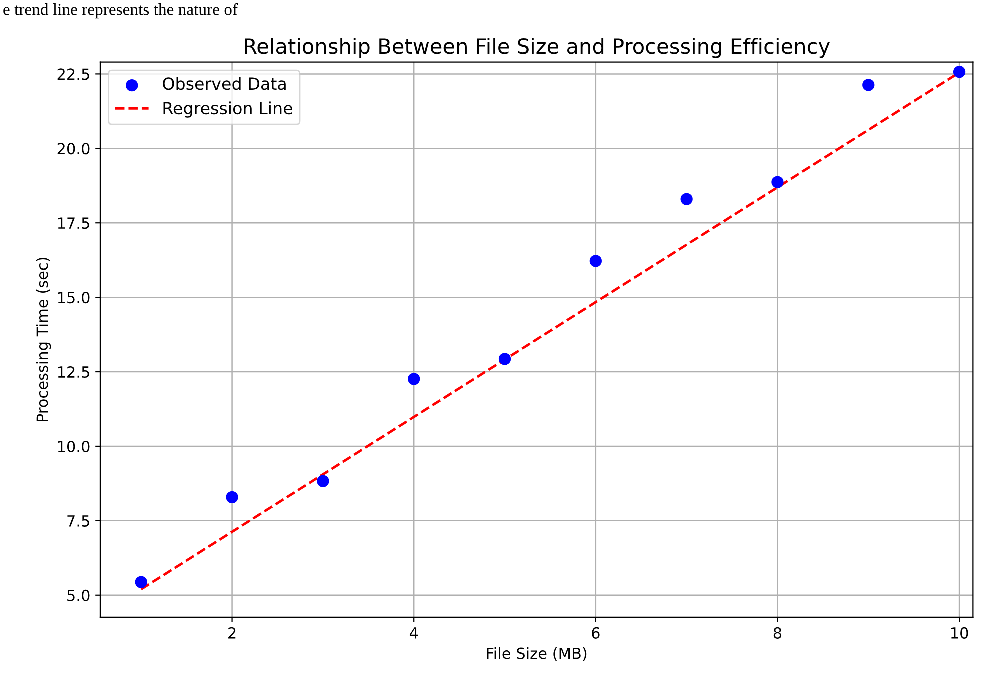  Describe the element at coordinates (74, 298) in the screenshot. I see `y-tick-label: 15.0` at that location.